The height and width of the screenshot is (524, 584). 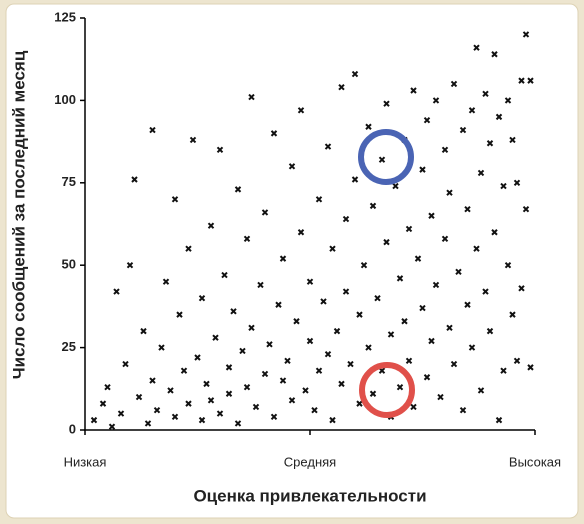 I want to click on x-tick-label: Низкая, so click(x=85, y=461).